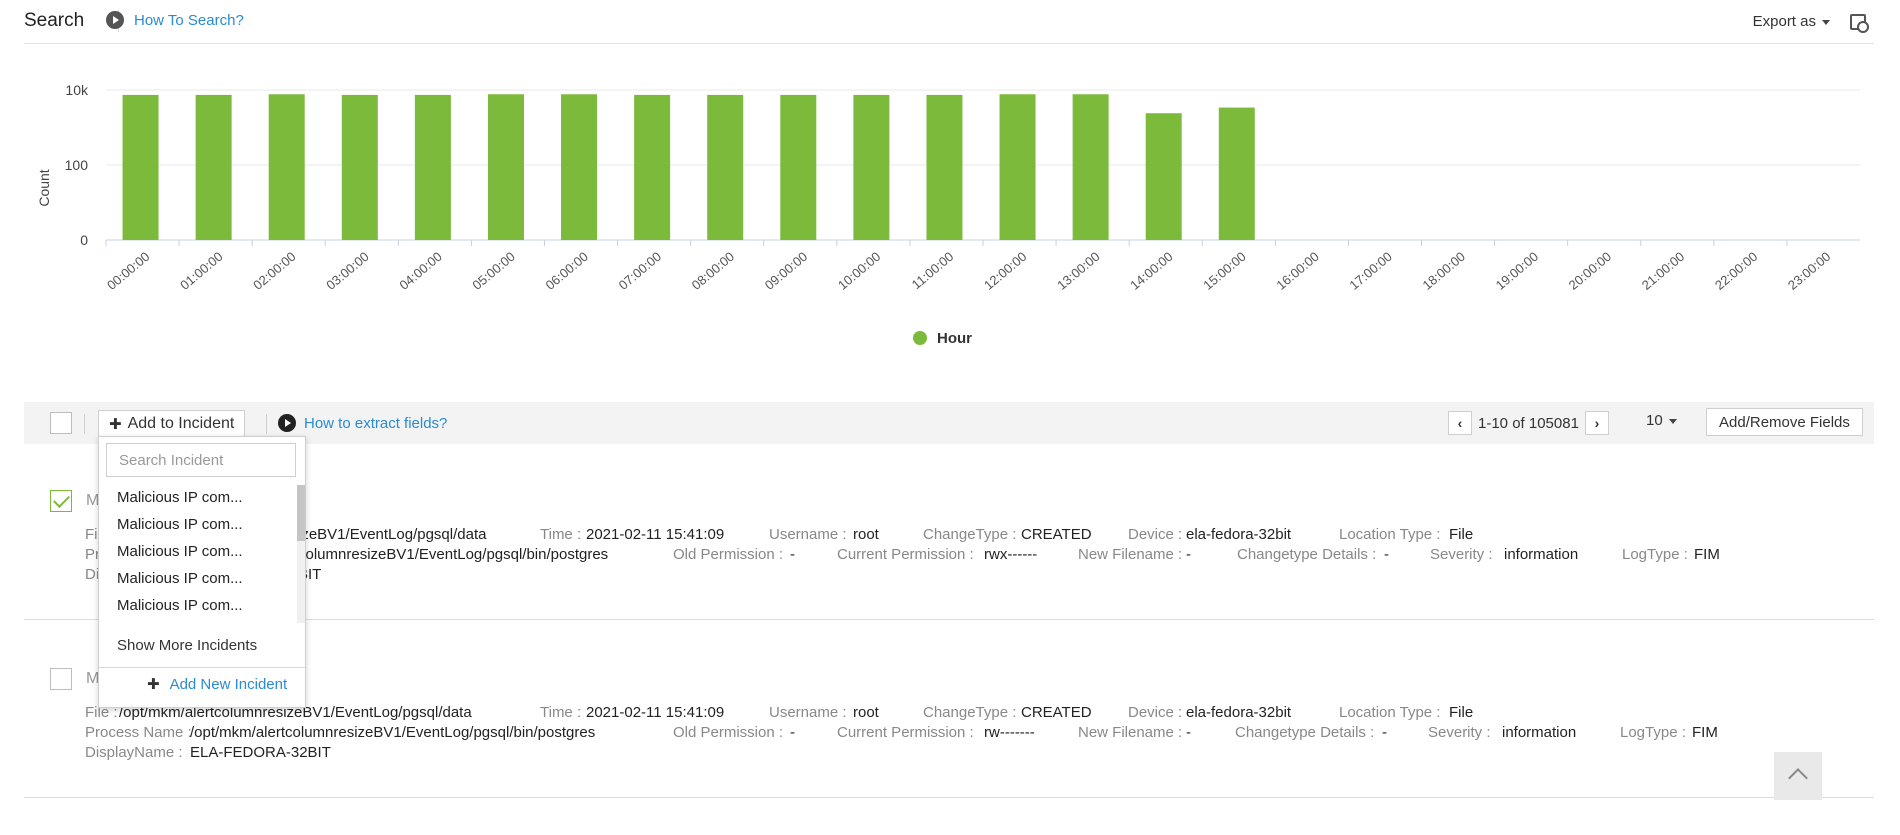 This screenshot has height=835, width=1900. What do you see at coordinates (93, 678) in the screenshot?
I see `row-title: M` at bounding box center [93, 678].